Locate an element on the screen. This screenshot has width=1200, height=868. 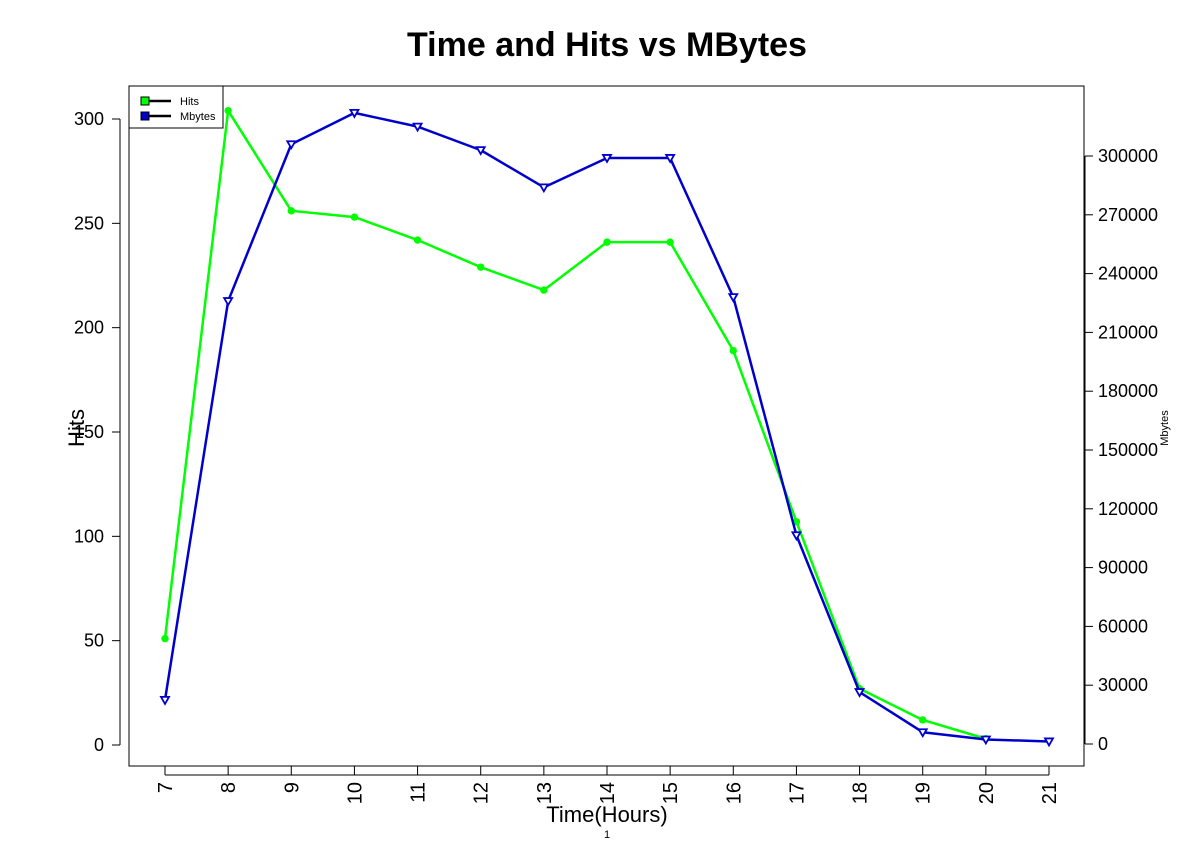
x-tick-label: 8 is located at coordinates (229, 787).